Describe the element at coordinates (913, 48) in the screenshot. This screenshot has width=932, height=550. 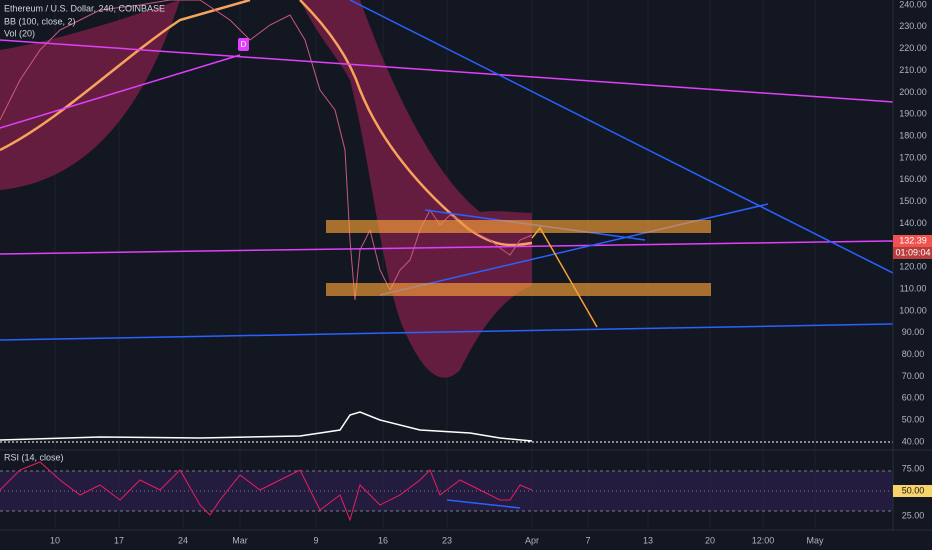
I see `price-axis-label: 220.00` at that location.